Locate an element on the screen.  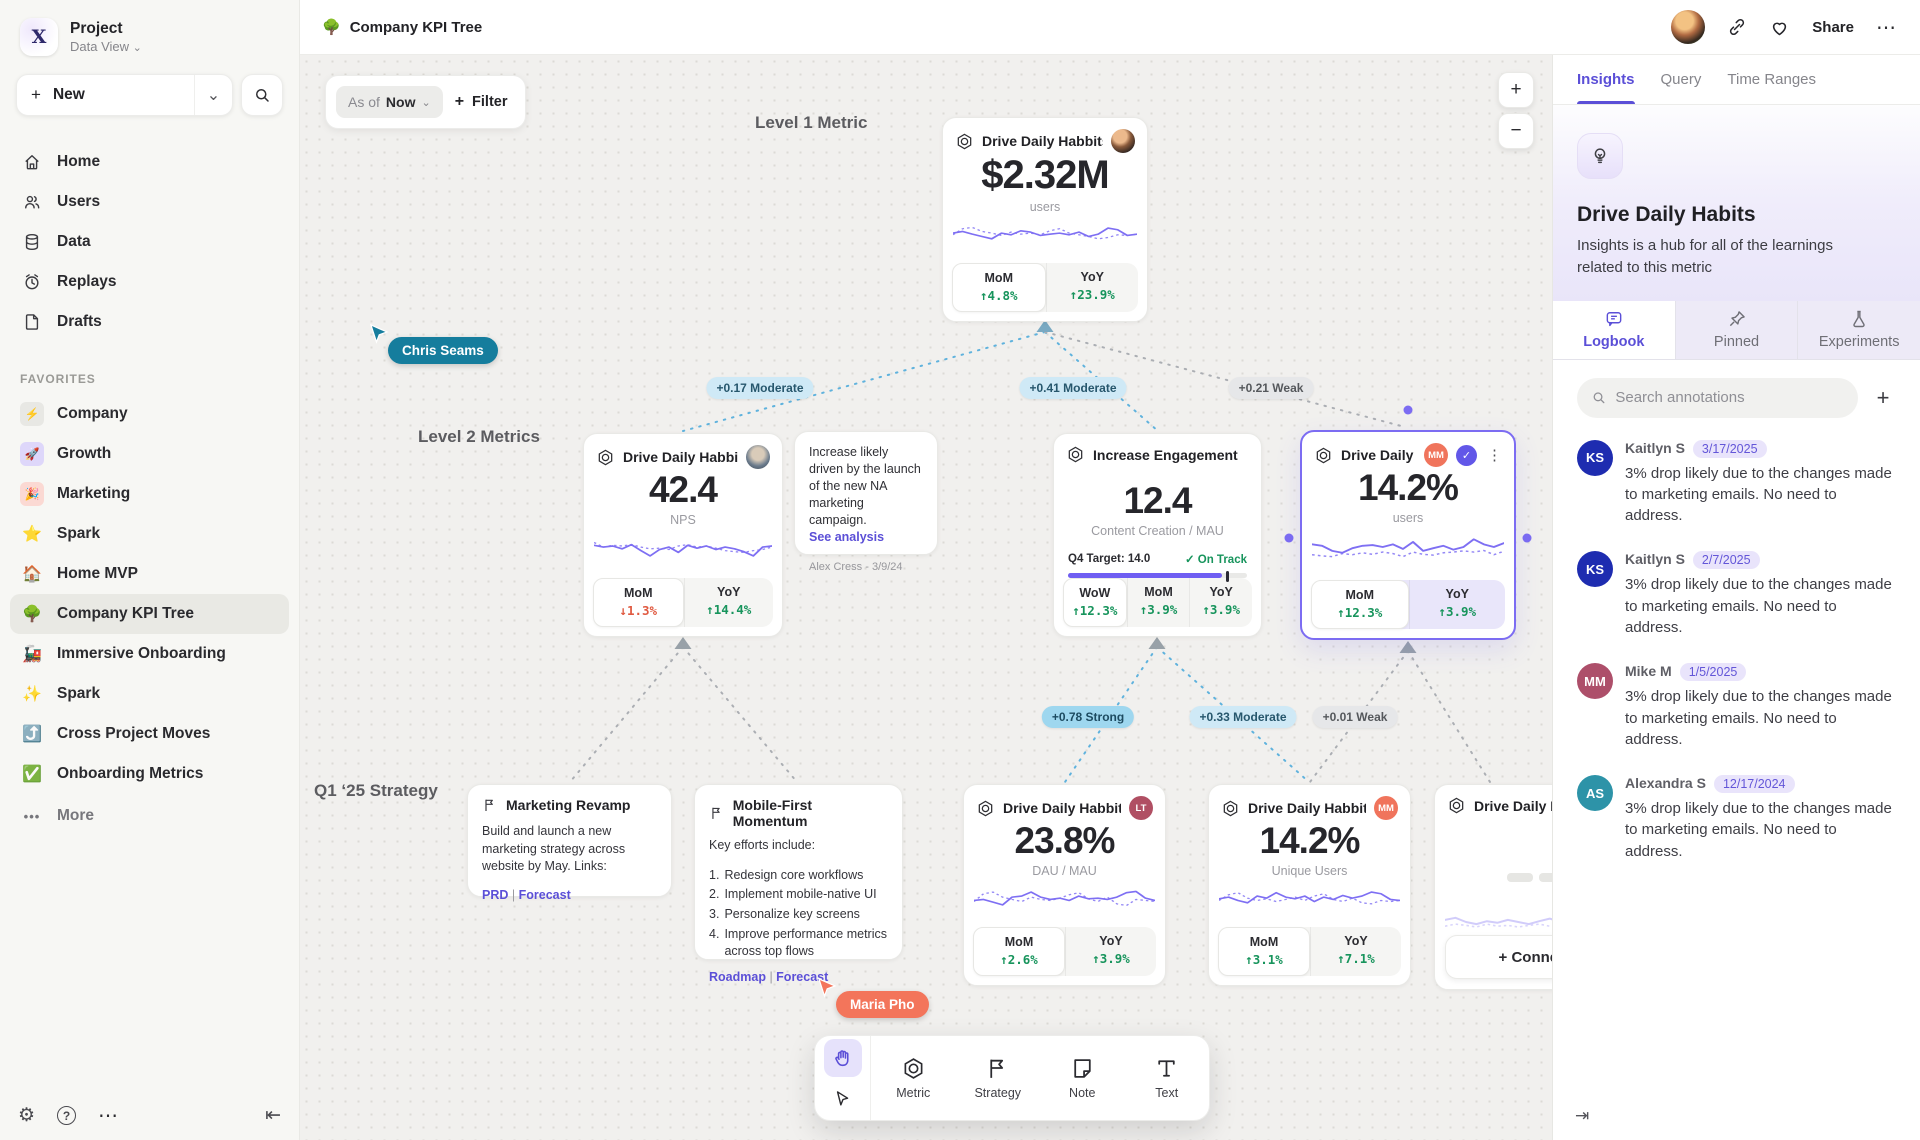
stat-mom: MoM ↑4.8% is located at coordinates (999, 287).